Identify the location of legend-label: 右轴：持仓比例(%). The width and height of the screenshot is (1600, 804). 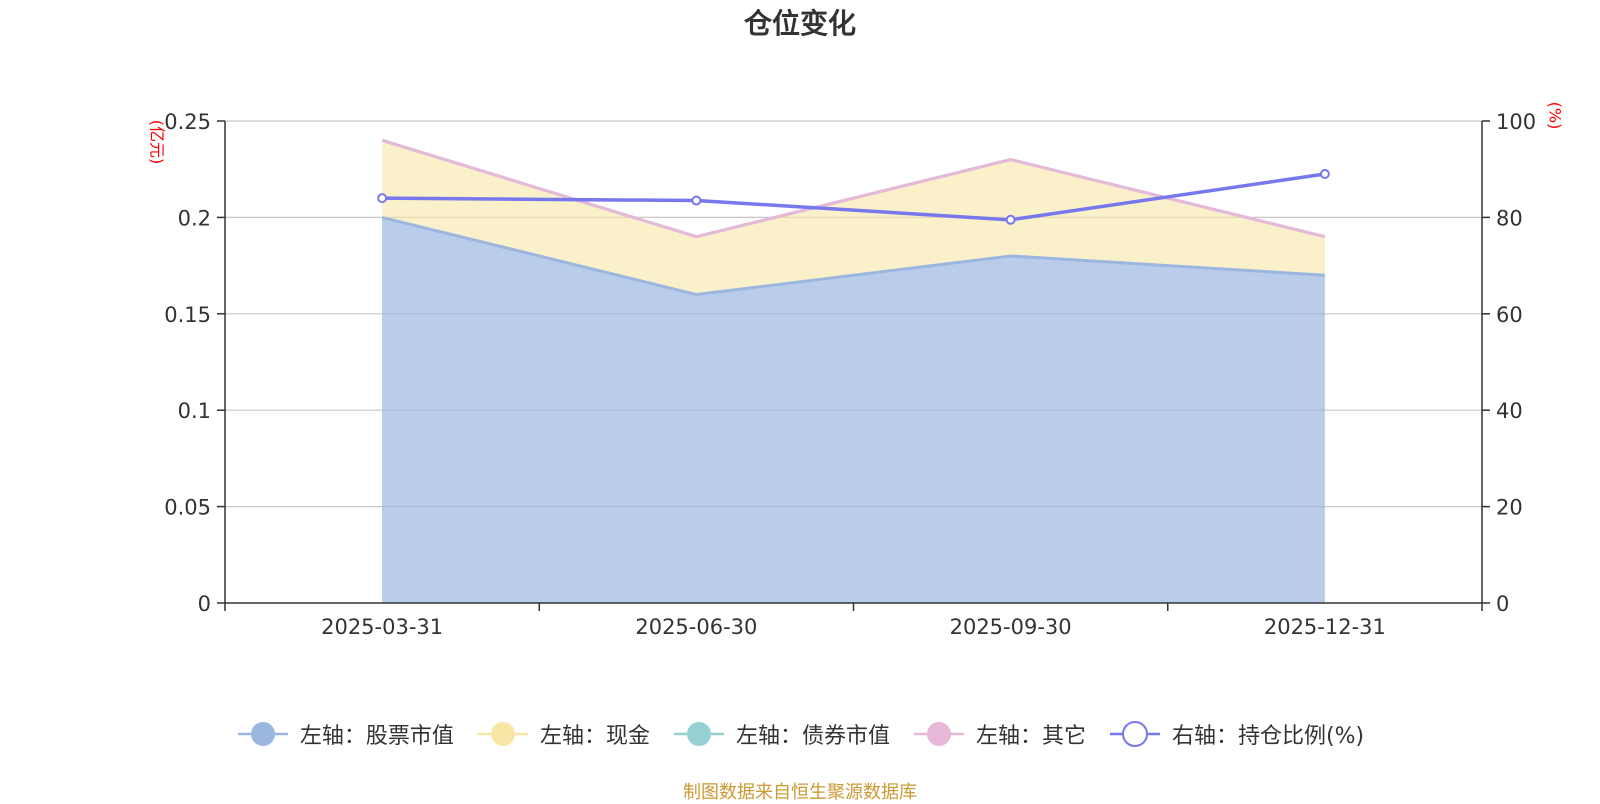
(1268, 736).